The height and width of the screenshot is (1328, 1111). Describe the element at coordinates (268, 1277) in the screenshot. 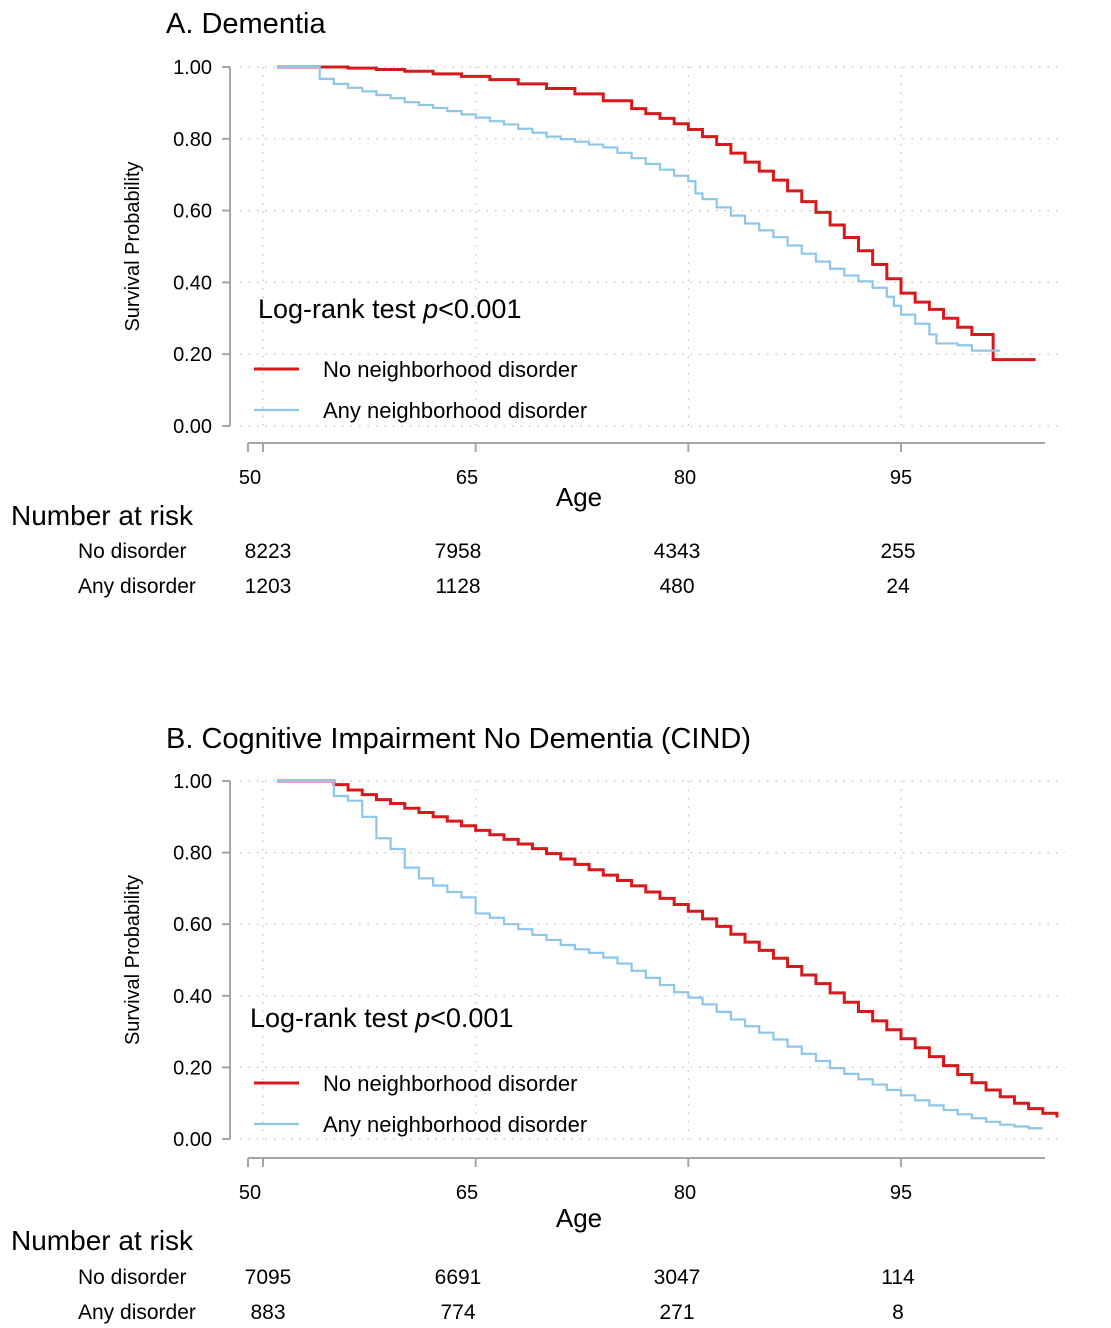

I see `risk-value: 7095` at that location.